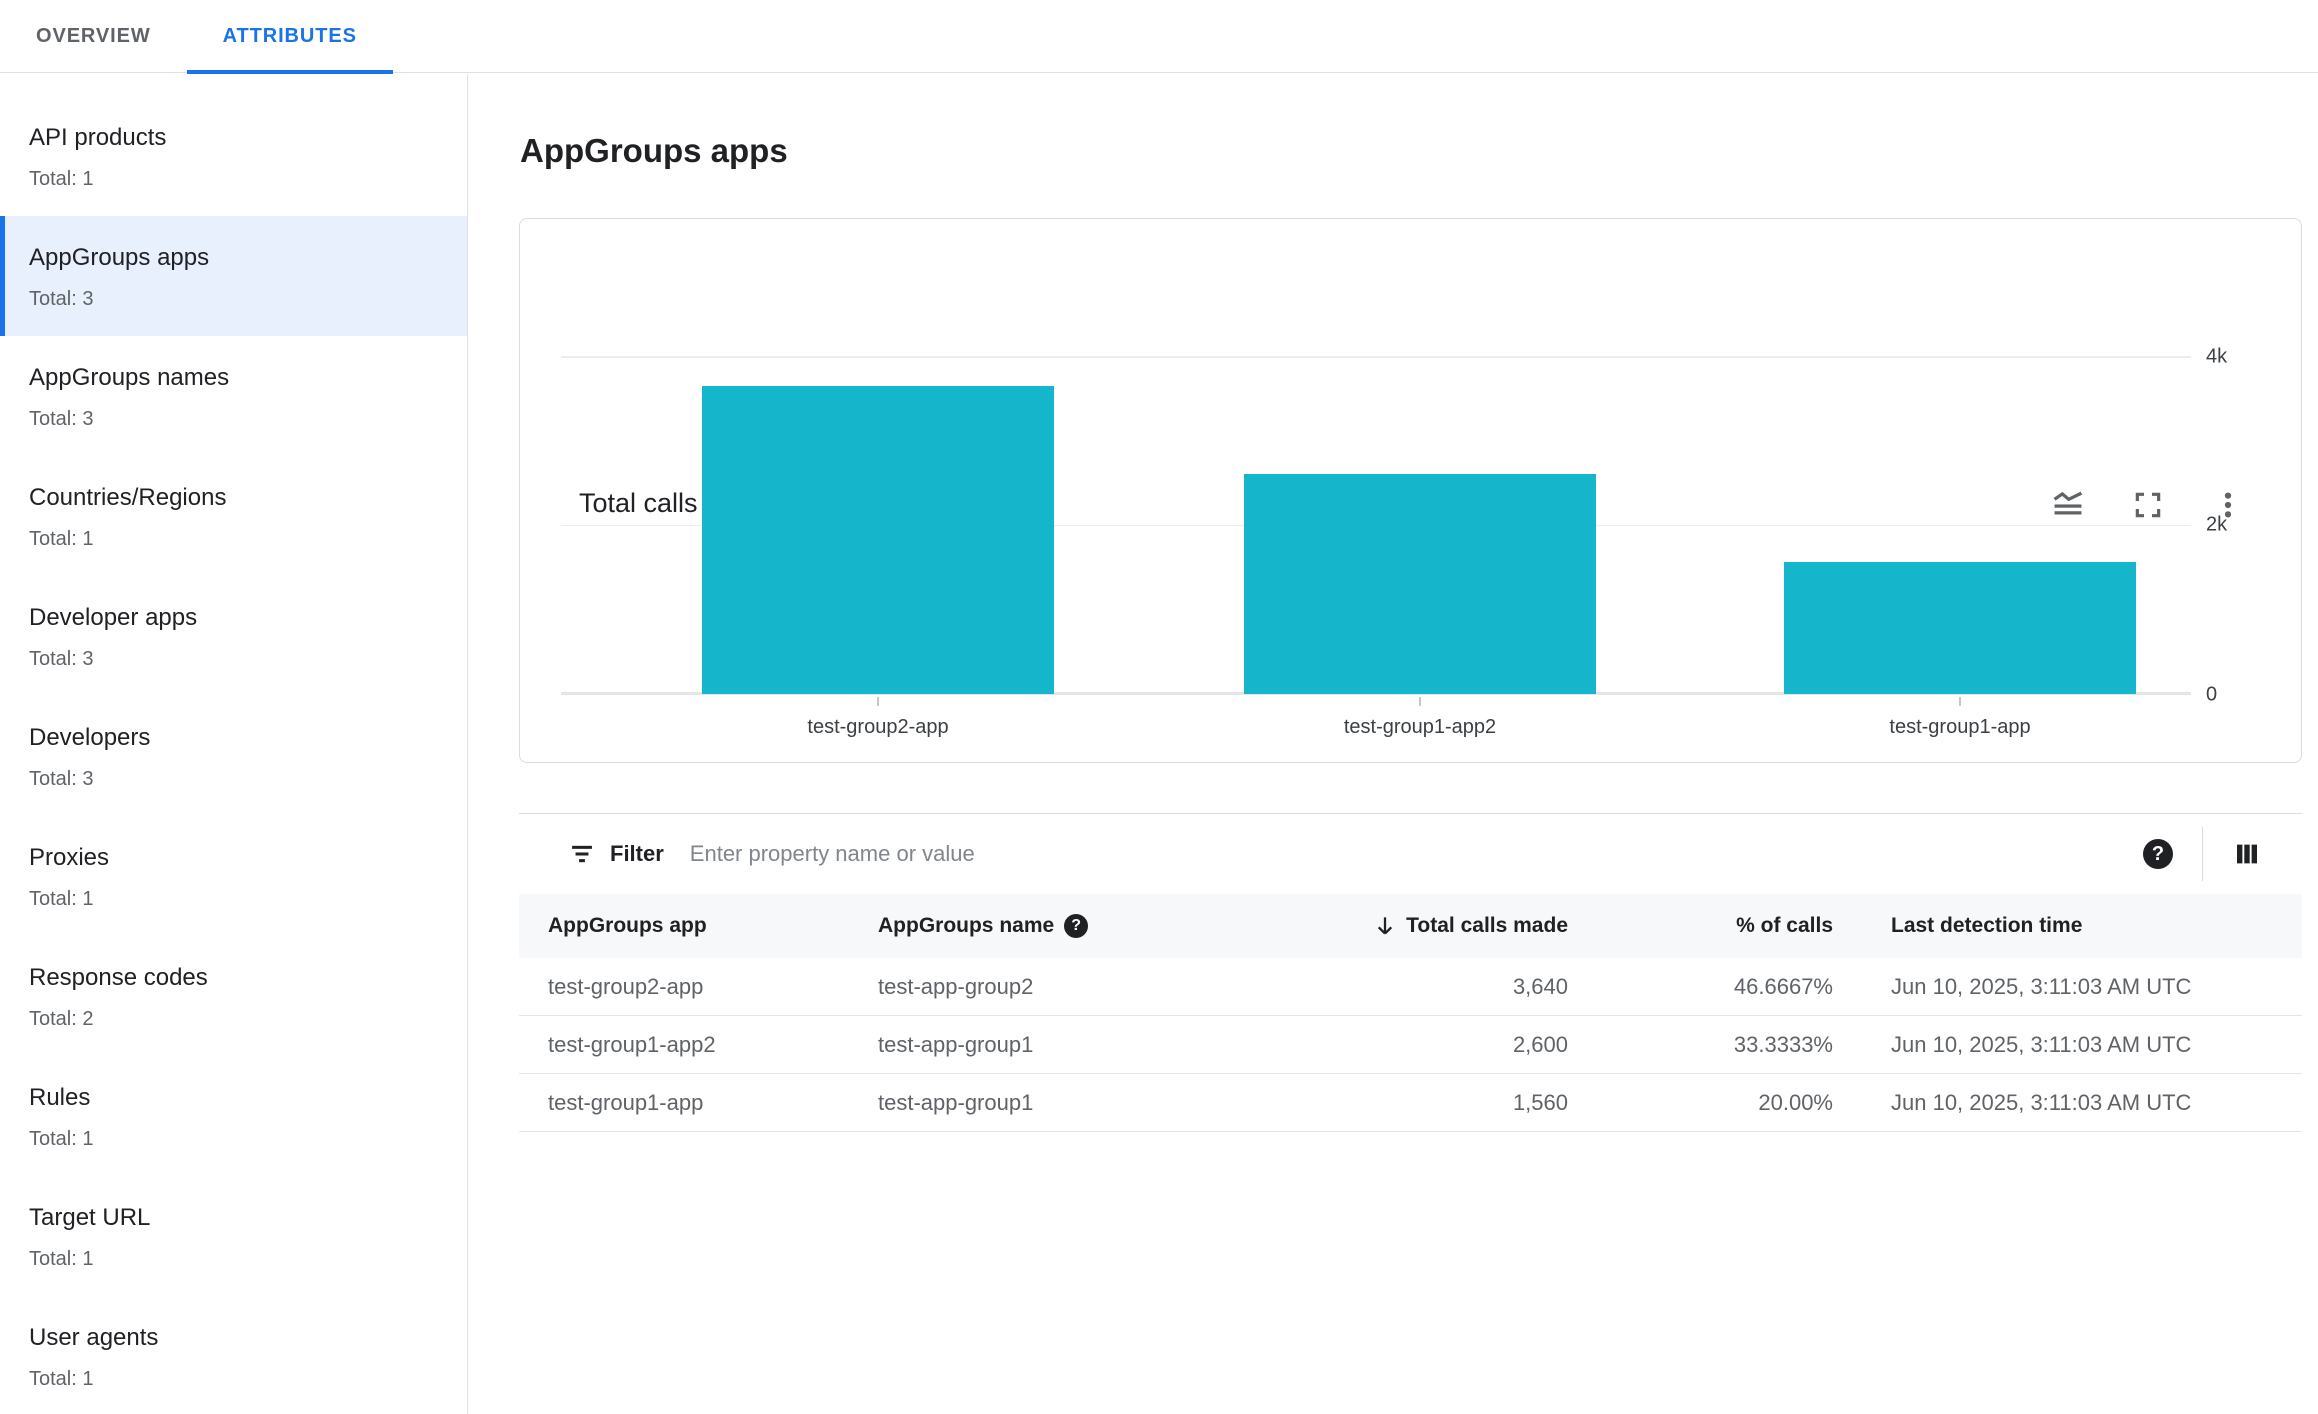 Image resolution: width=2318 pixels, height=1414 pixels. I want to click on sidebar-item-appgroups-apps: AppGroups apps Total: 3, so click(233, 276).